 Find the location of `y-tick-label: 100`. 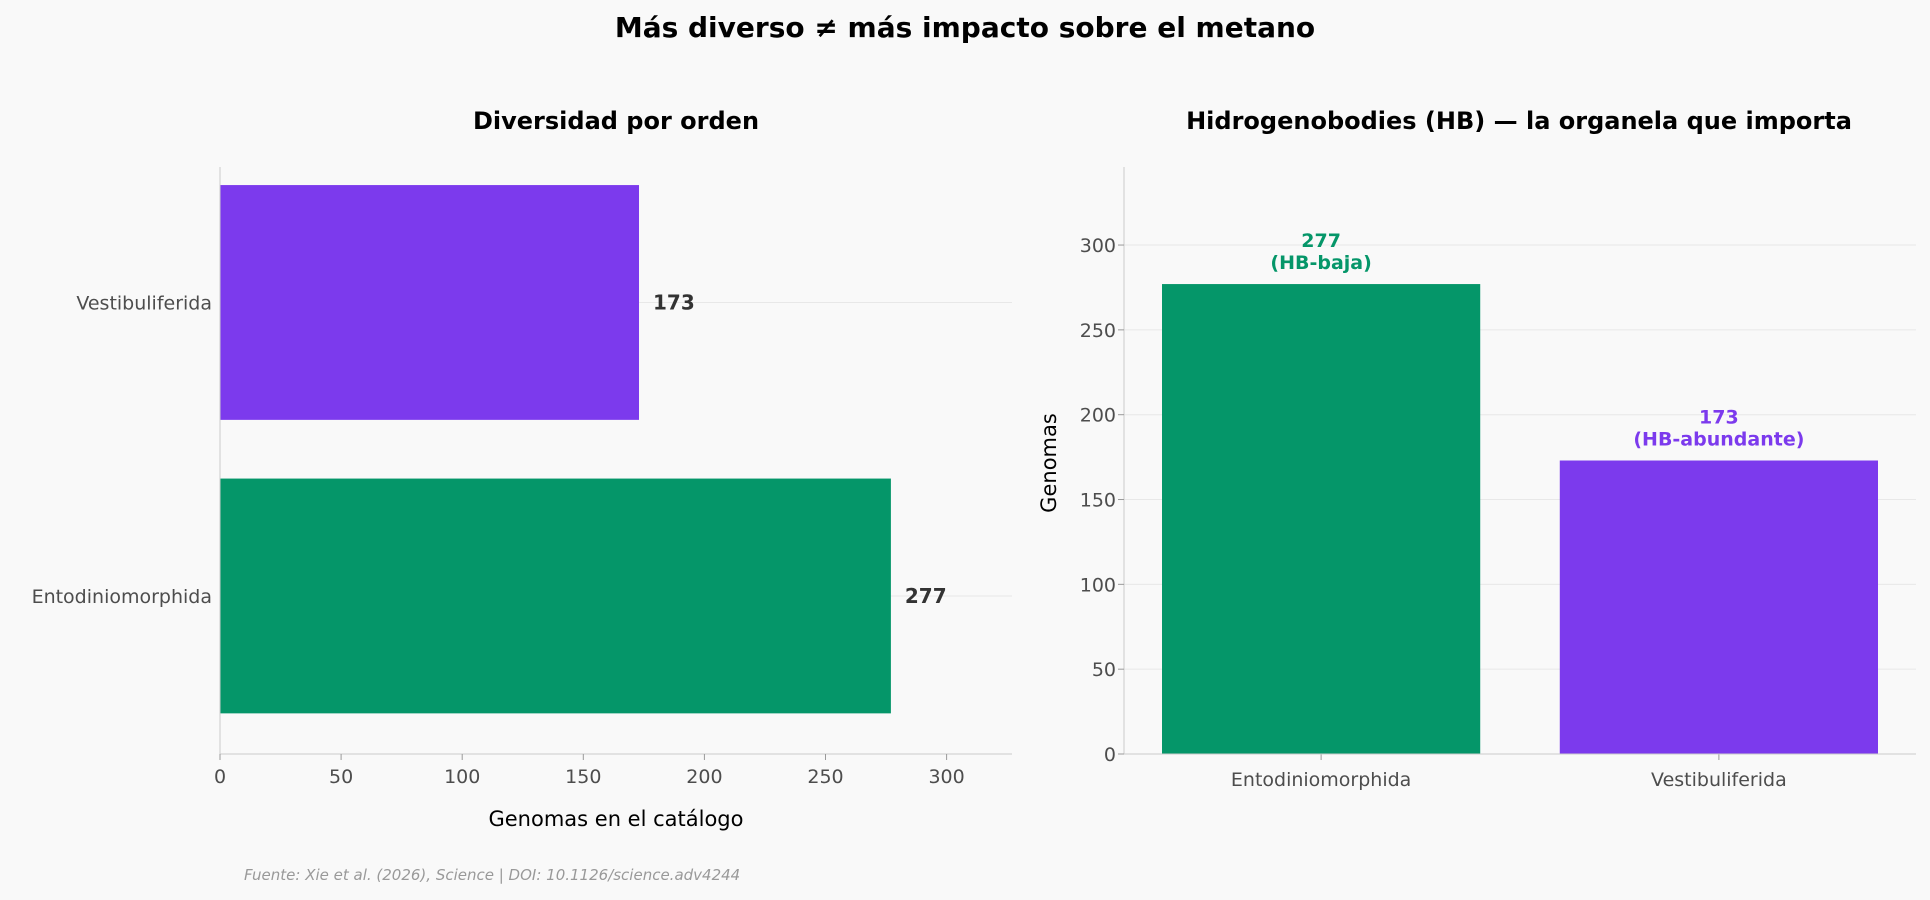

y-tick-label: 100 is located at coordinates (1098, 585).